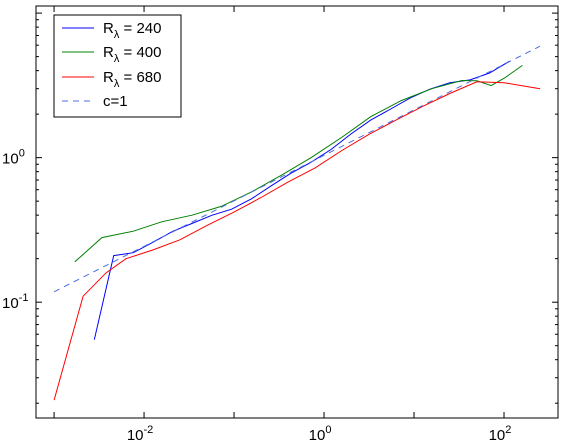 This screenshot has width=564, height=445. Describe the element at coordinates (140, 434) in the screenshot. I see `x-tick-label: 10⁻²` at that location.